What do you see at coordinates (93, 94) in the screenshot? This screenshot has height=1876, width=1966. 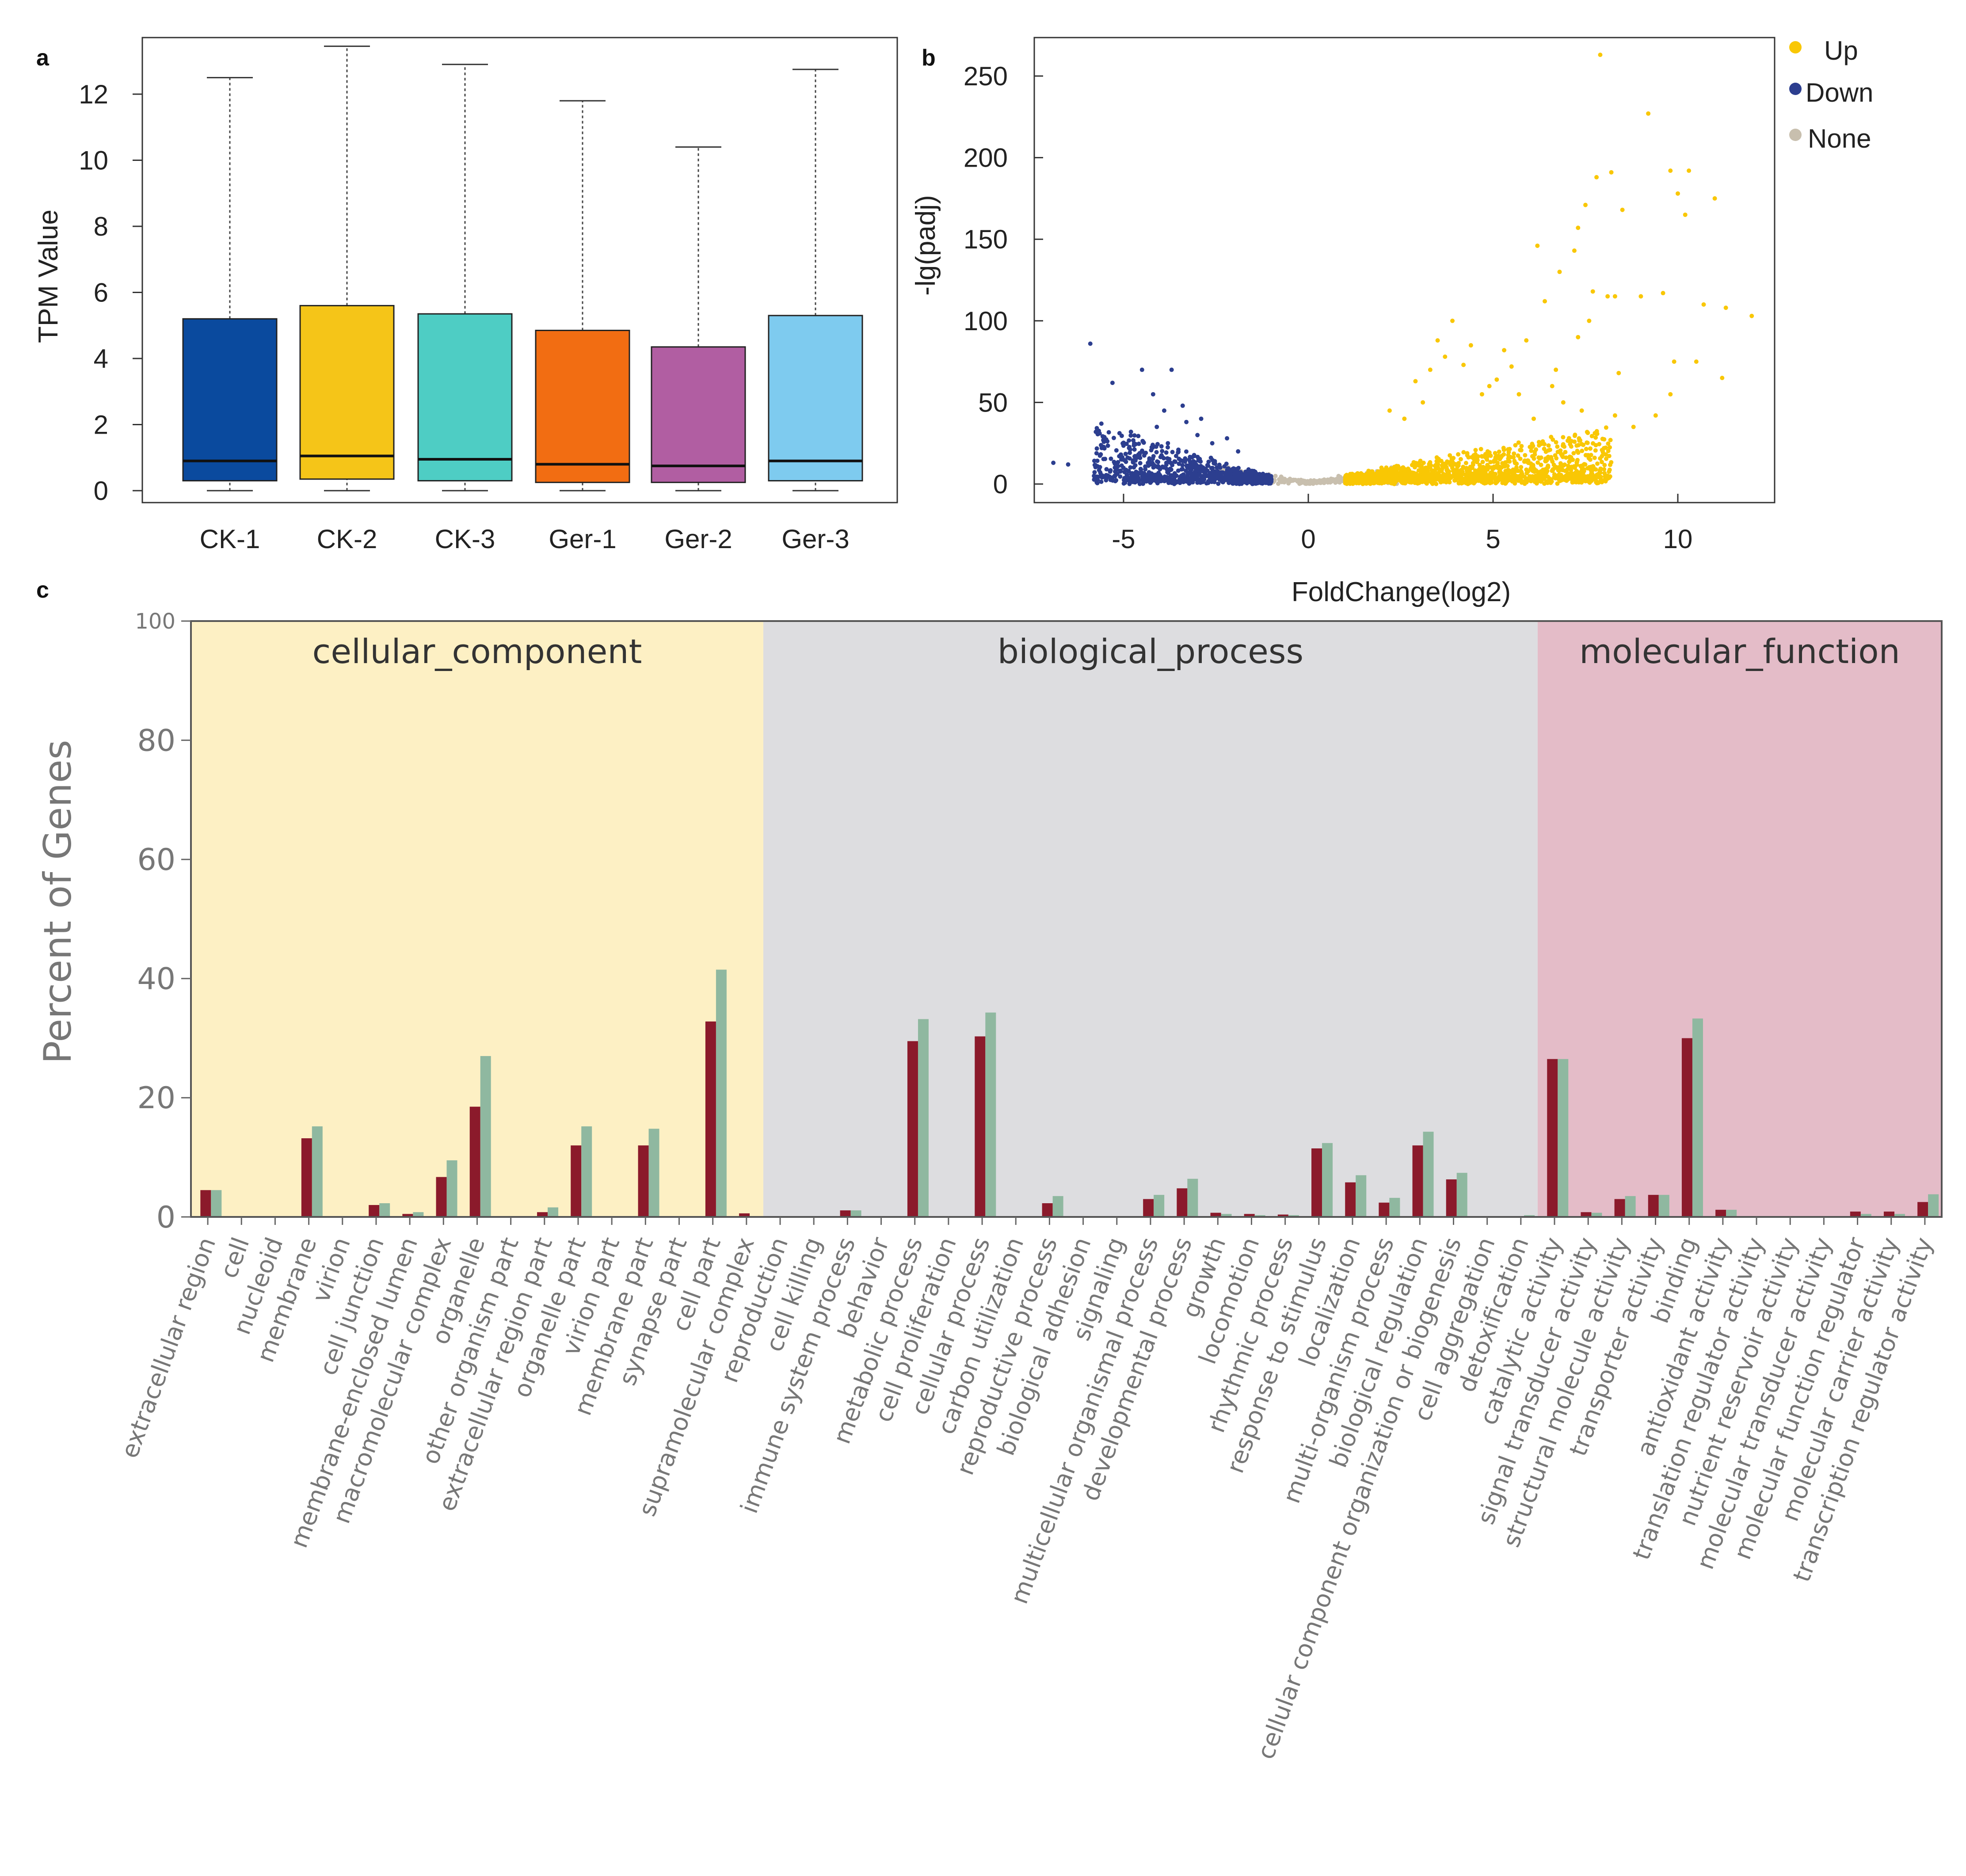 I see `y-tick-label: 12` at bounding box center [93, 94].